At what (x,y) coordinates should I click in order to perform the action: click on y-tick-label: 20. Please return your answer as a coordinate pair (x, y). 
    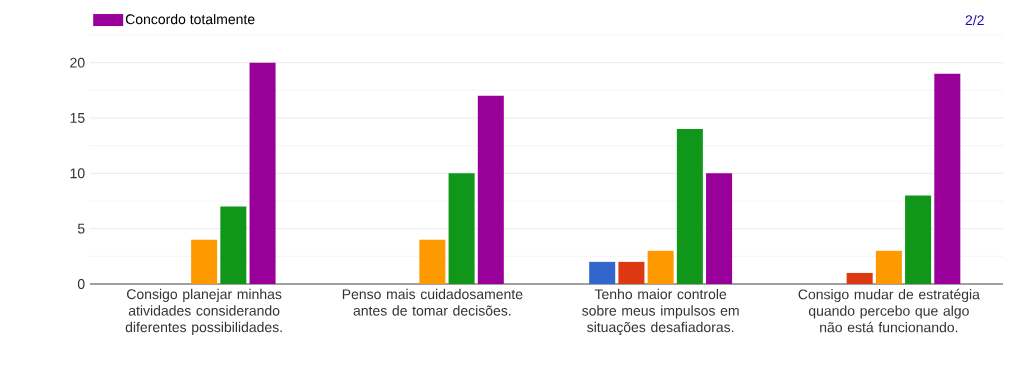
    Looking at the image, I should click on (77, 62).